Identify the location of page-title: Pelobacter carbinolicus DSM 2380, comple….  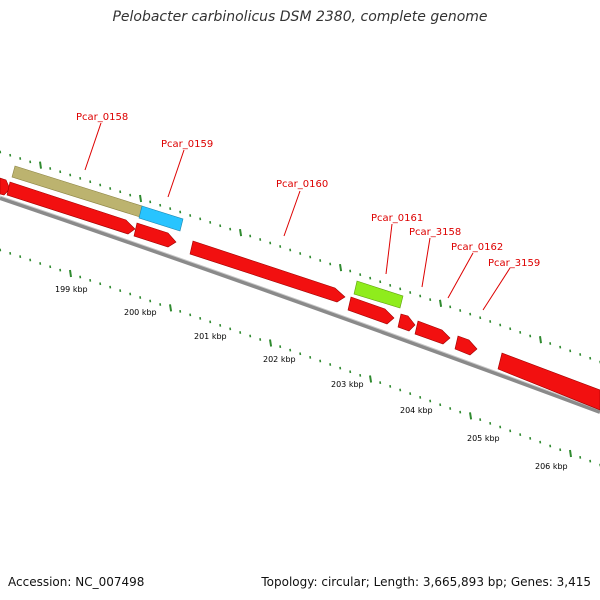
(300, 17).